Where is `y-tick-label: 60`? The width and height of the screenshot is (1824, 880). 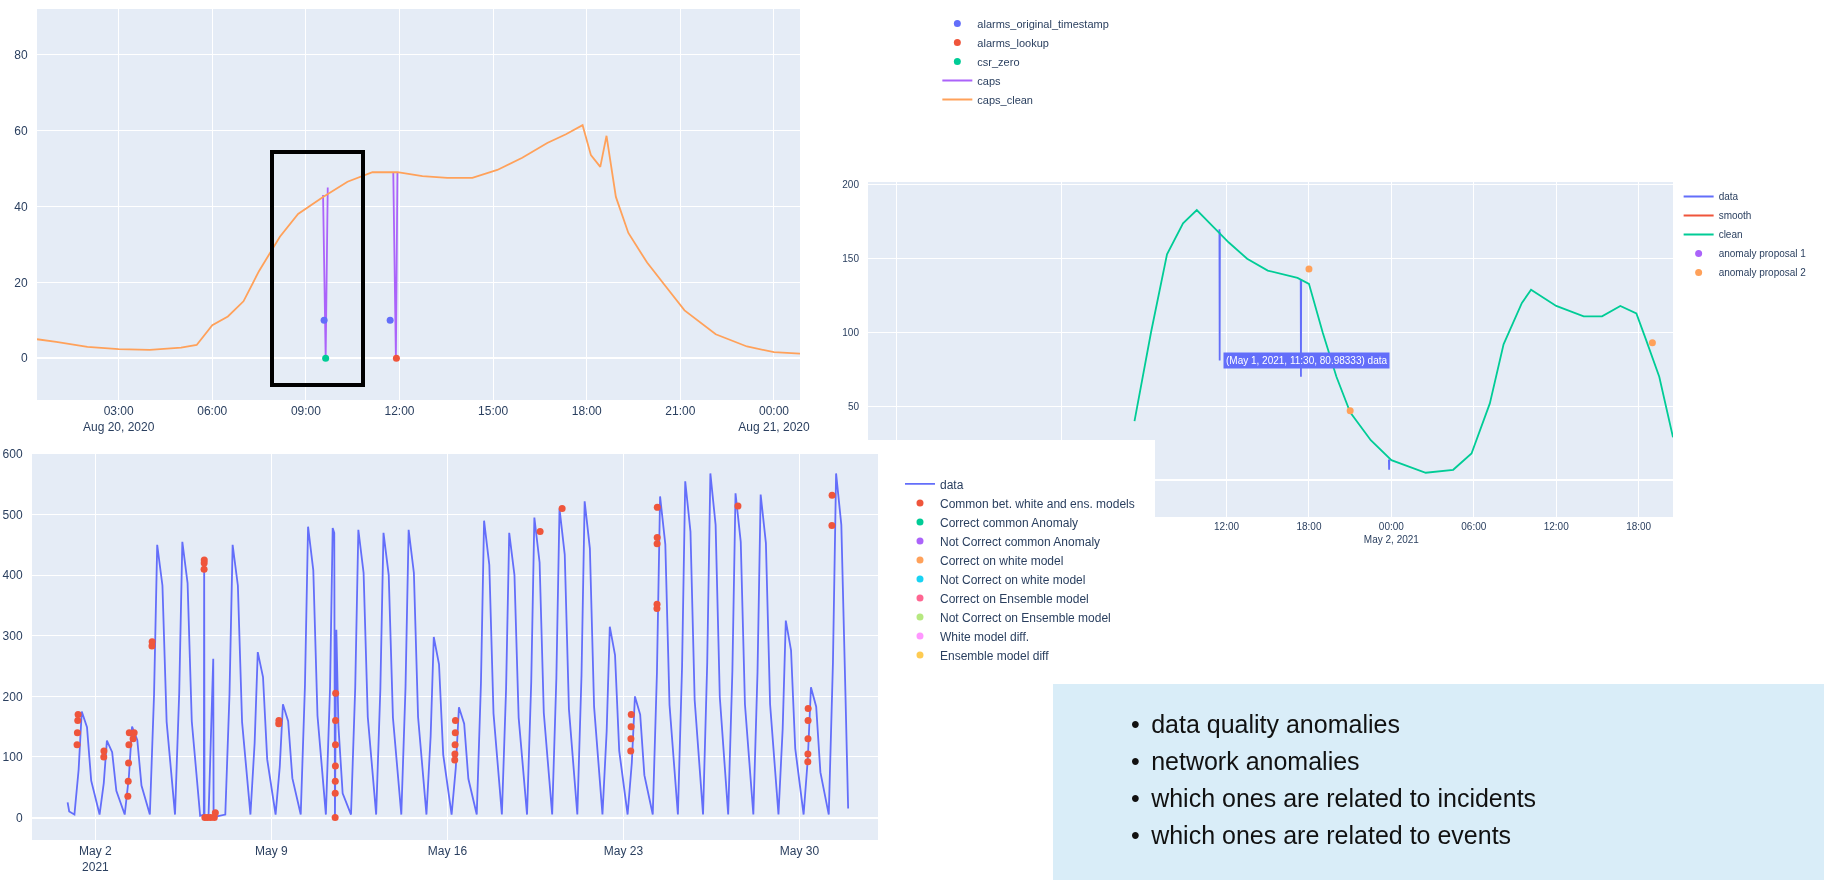 y-tick-label: 60 is located at coordinates (21, 130).